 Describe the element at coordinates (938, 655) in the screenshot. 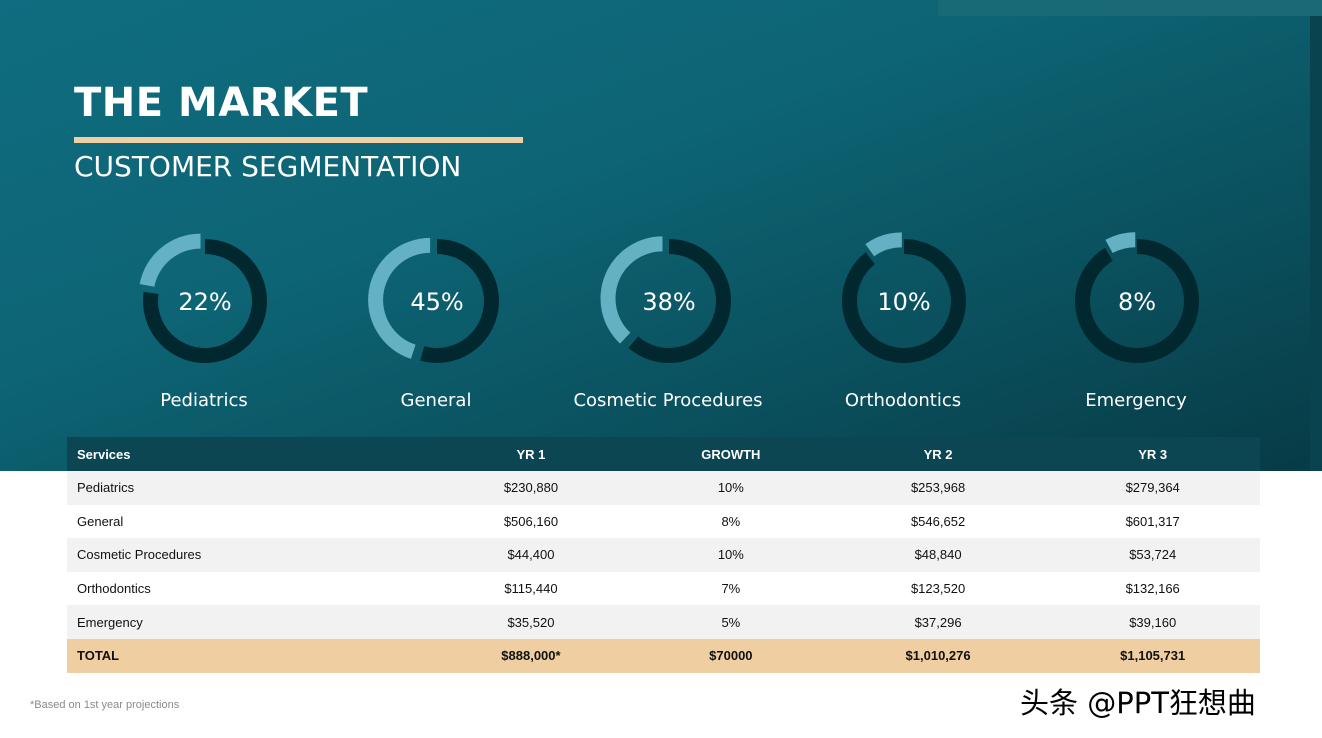

I see `total-yr2: $1,010,276` at that location.